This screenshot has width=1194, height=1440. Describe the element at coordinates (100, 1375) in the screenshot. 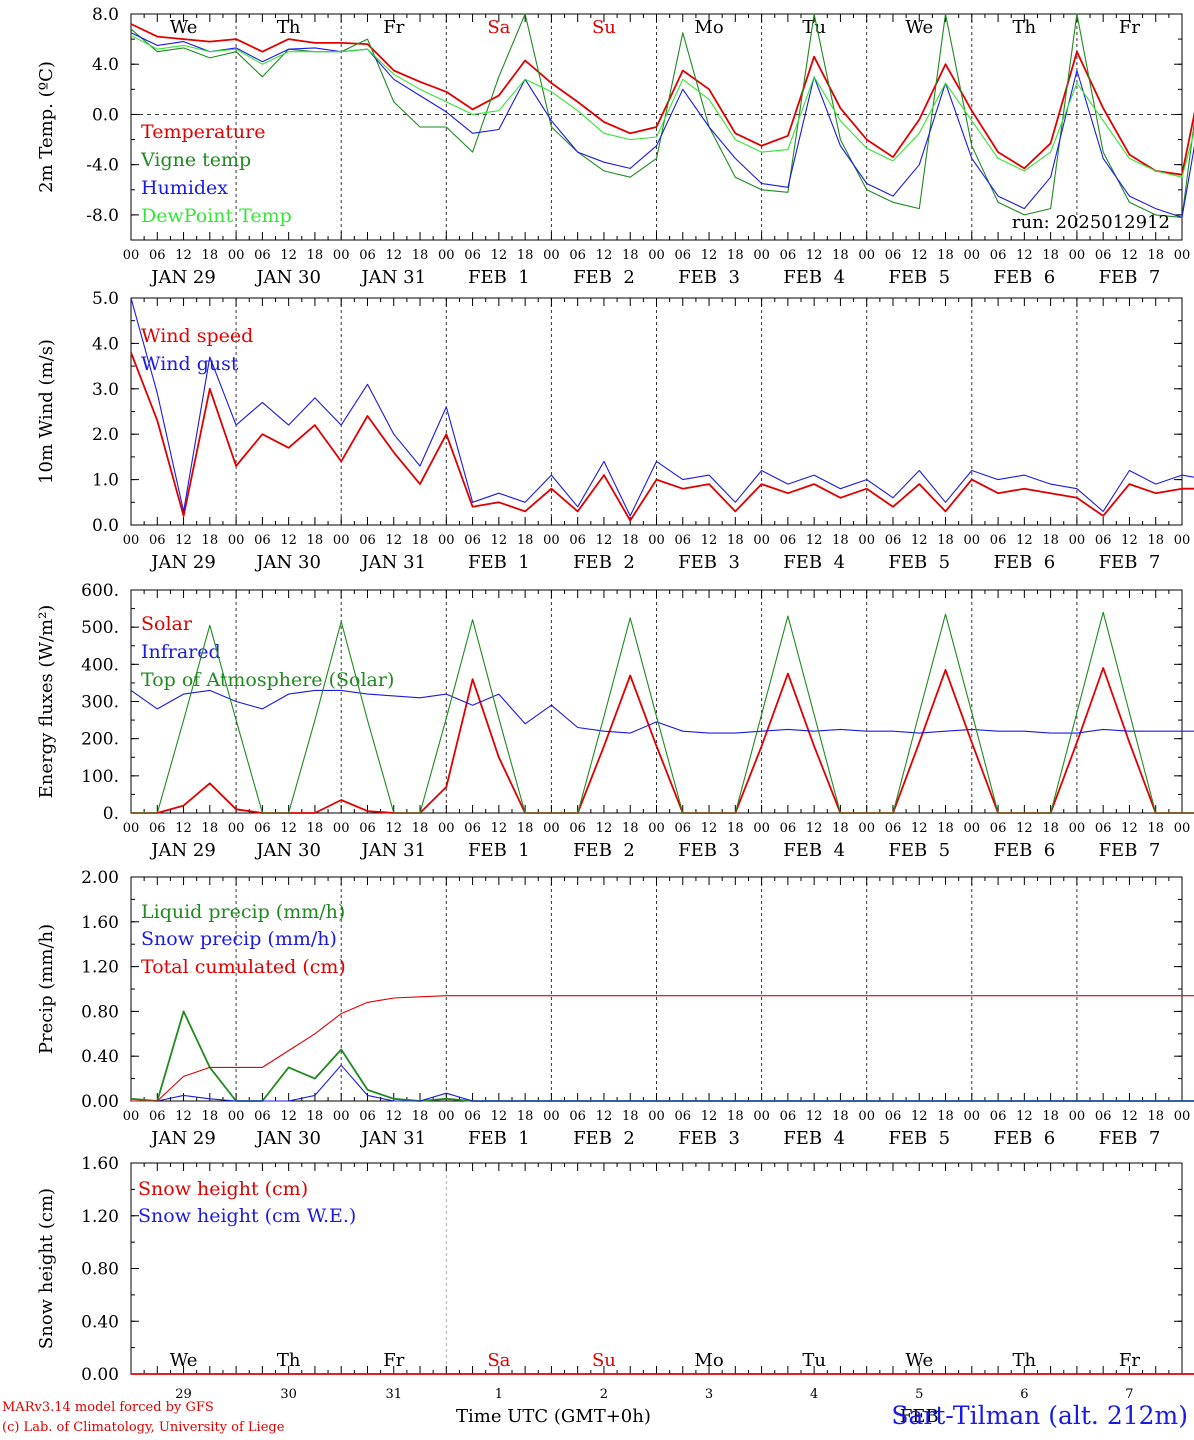

I see `y-tick-label: 0.00` at that location.